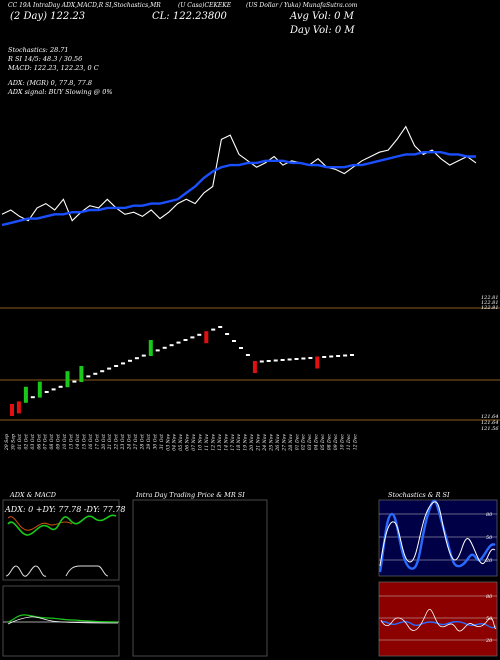  I want to click on rsi-white-line, so click(438, 620).